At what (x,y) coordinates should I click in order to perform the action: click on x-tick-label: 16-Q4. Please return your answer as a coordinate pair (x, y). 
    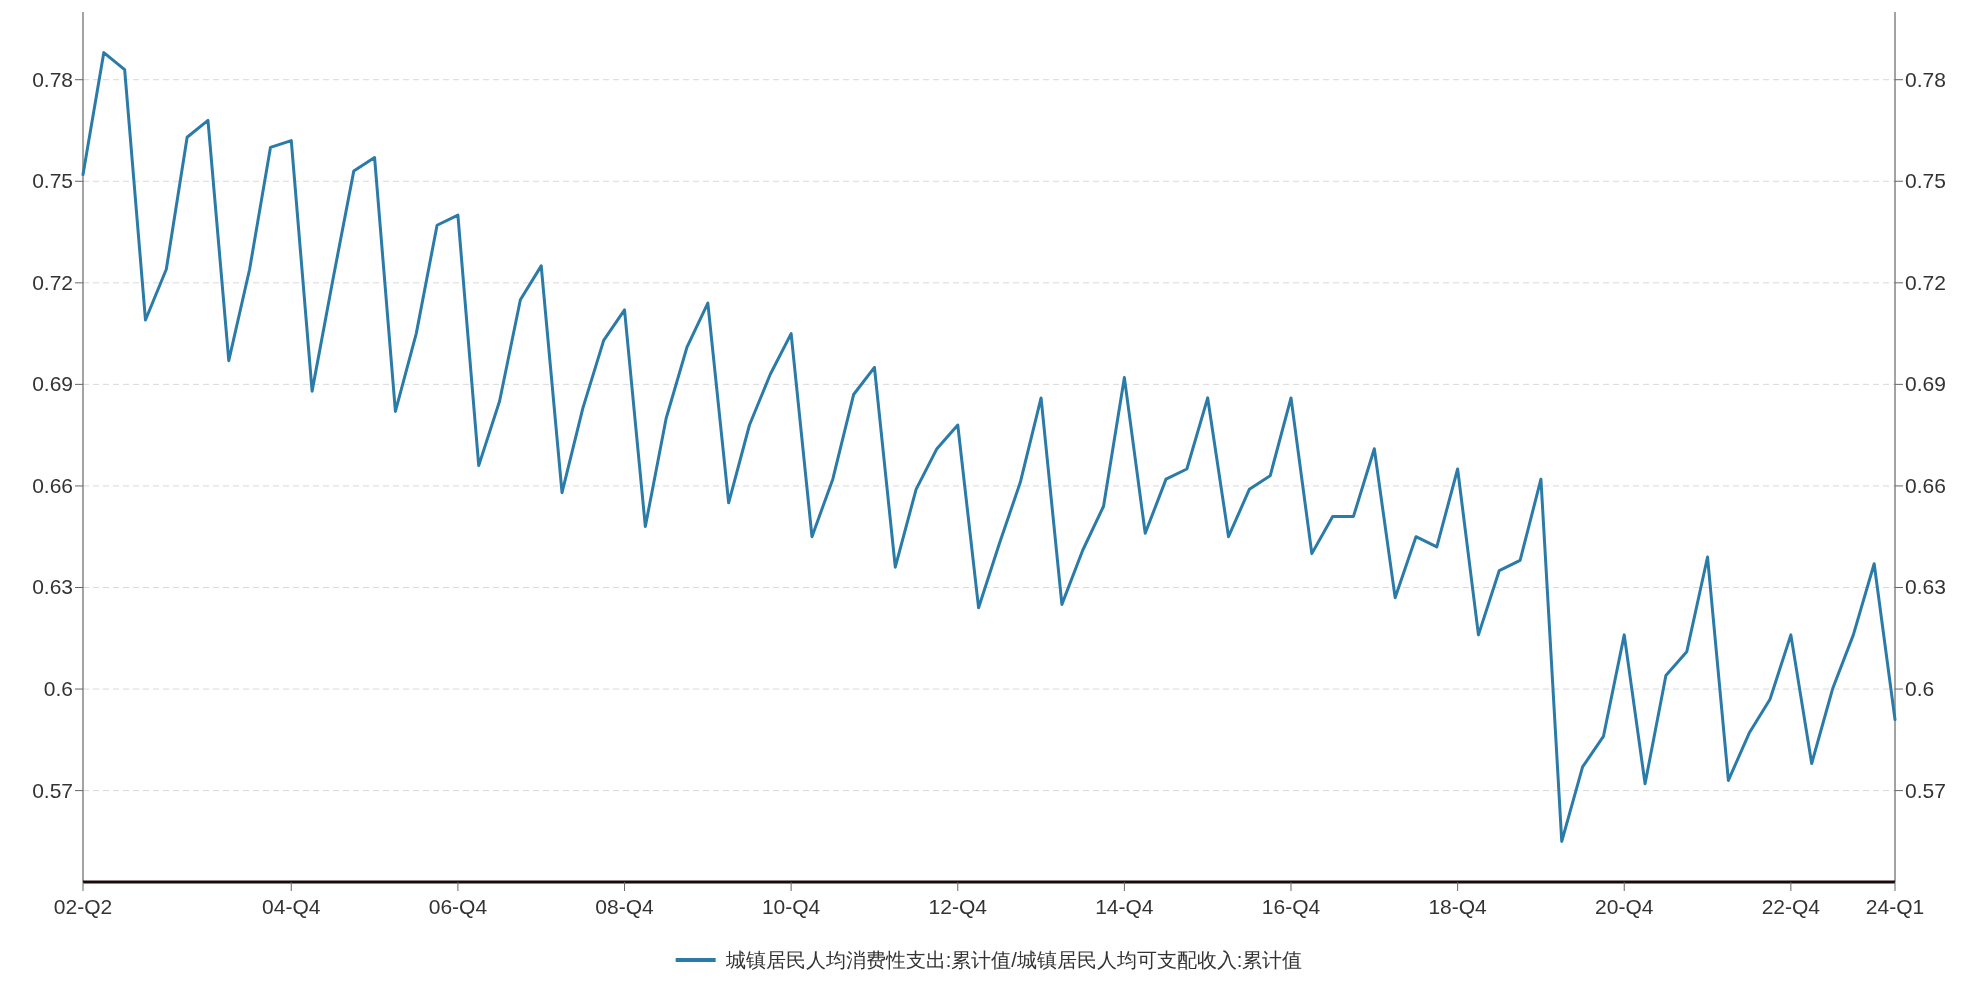
    Looking at the image, I should click on (1291, 906).